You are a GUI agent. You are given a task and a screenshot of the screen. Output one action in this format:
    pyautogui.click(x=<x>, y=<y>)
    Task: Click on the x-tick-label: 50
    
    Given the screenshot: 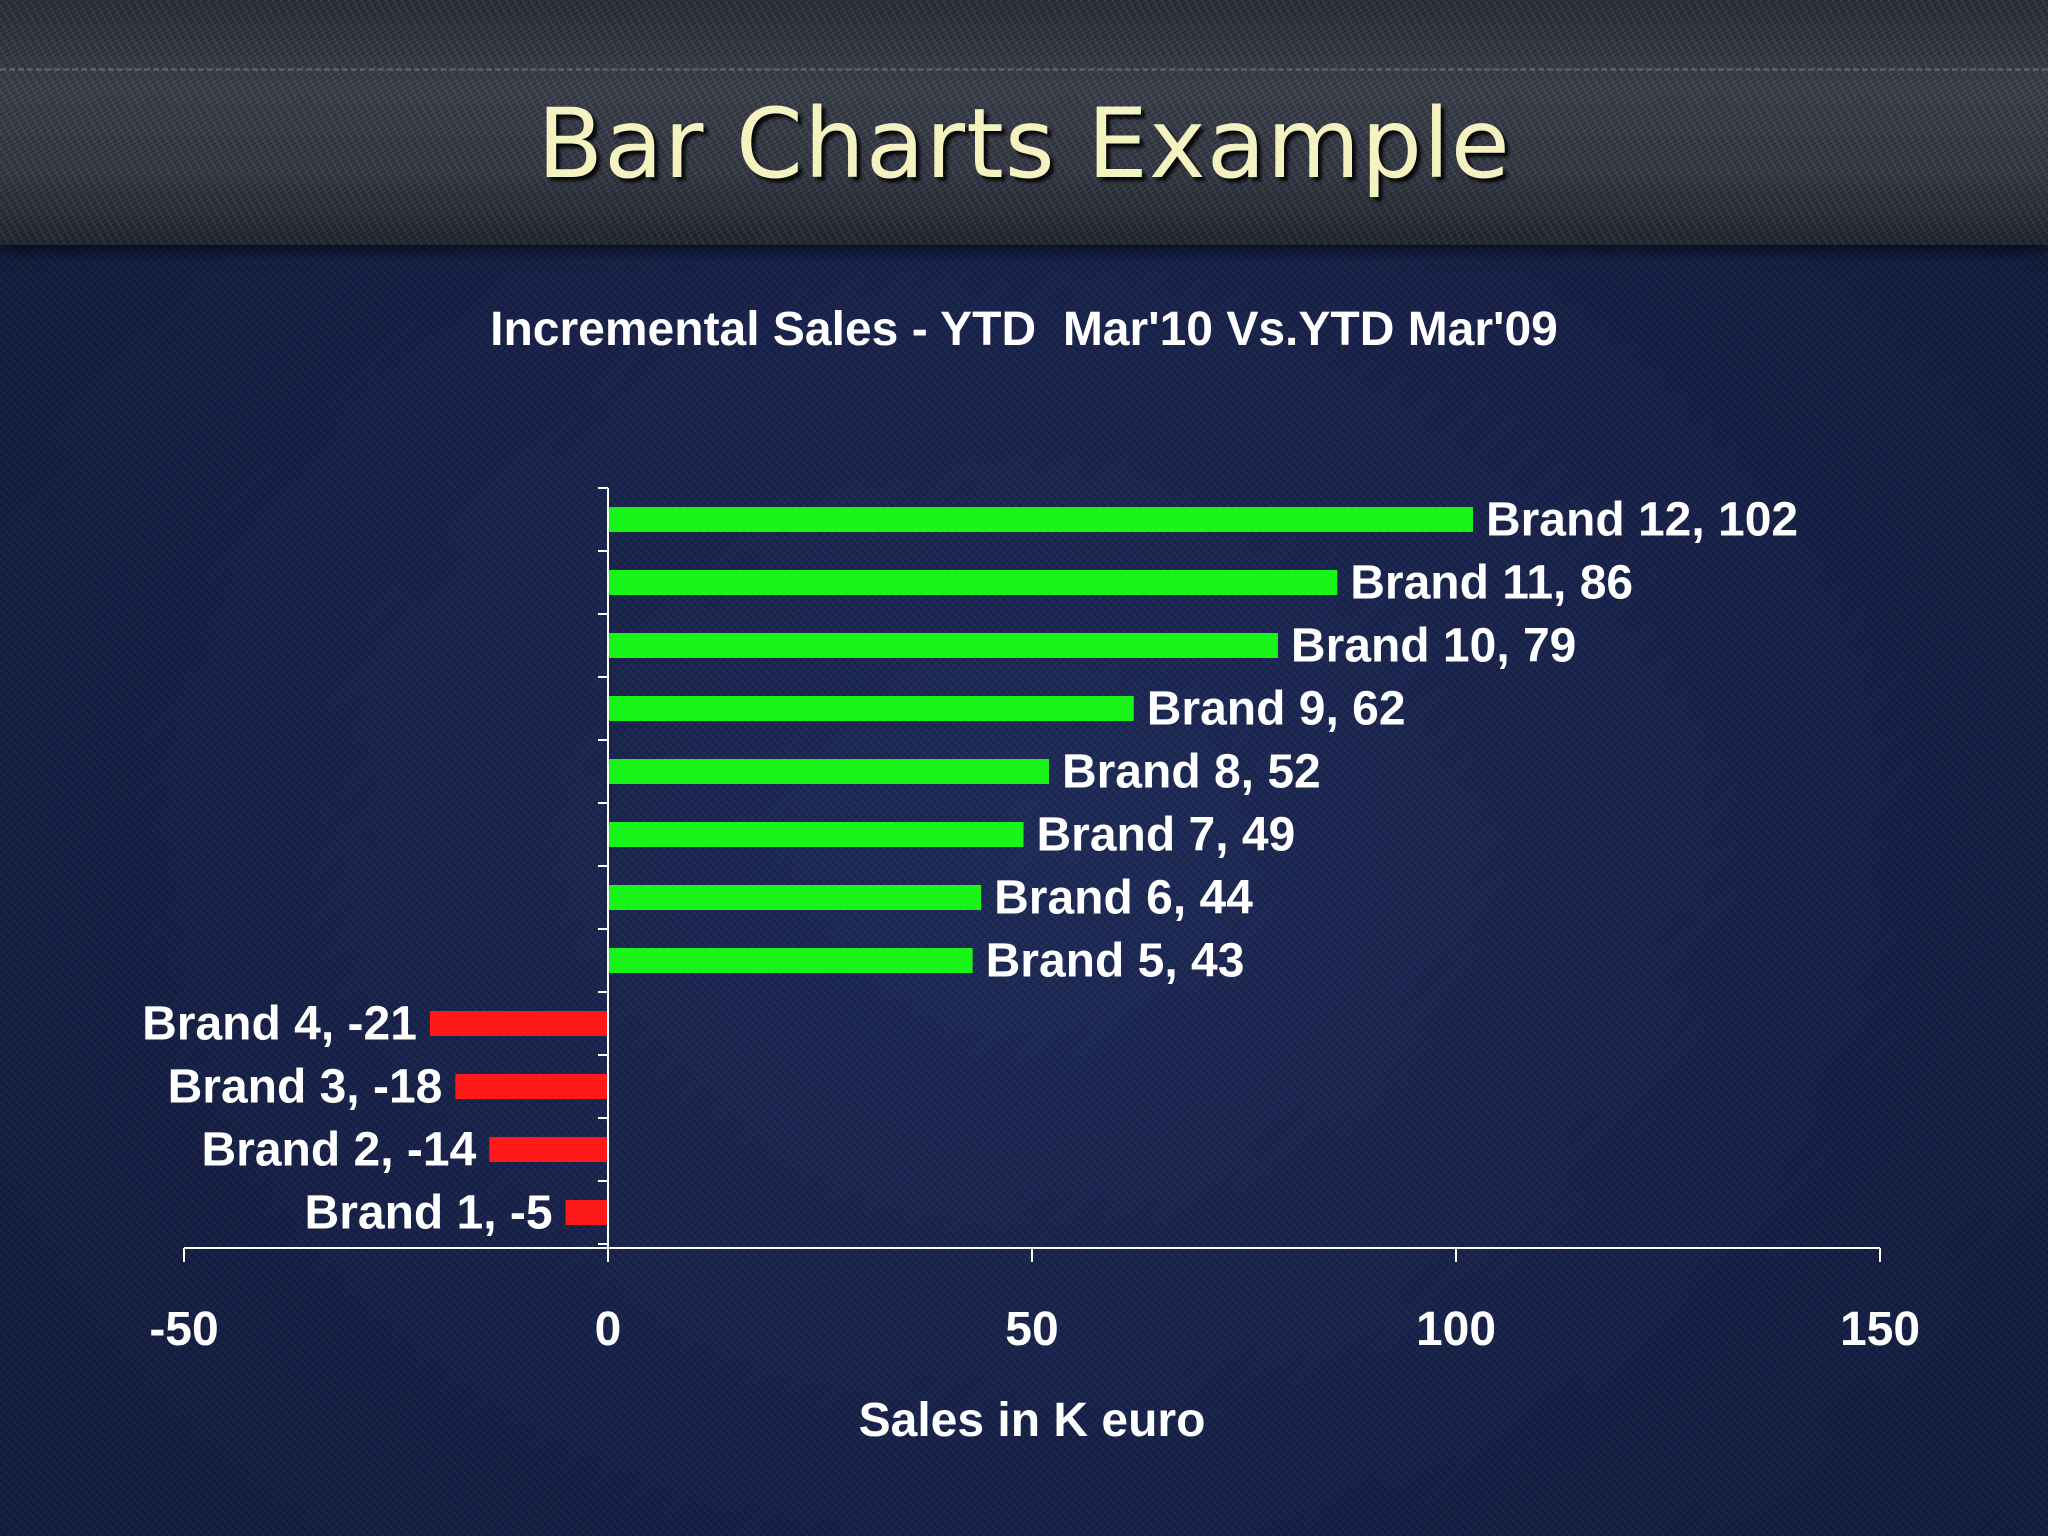 What is the action you would take?
    pyautogui.click(x=1031, y=1329)
    